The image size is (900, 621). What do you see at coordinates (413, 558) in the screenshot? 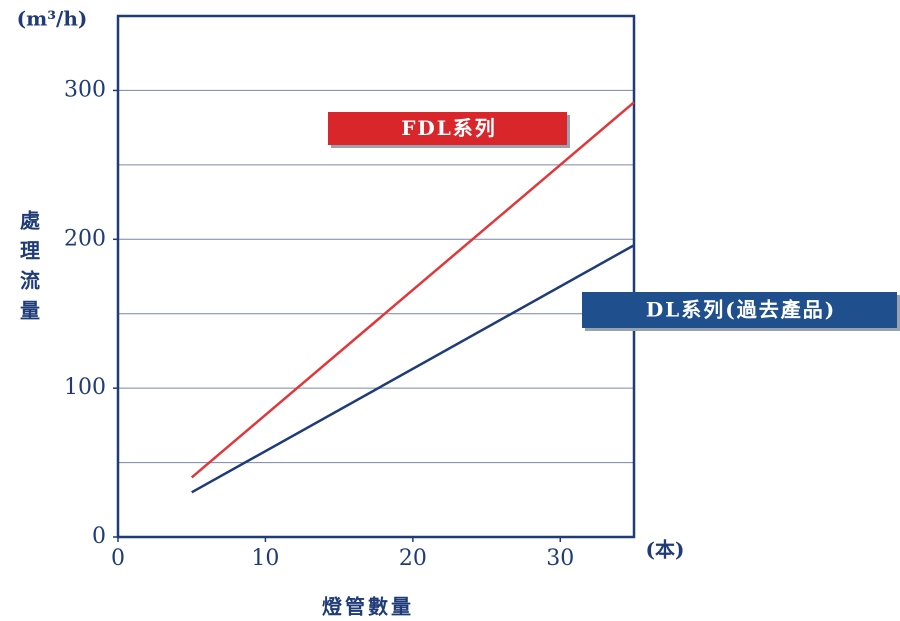
I see `x-tick-label: 20` at bounding box center [413, 558].